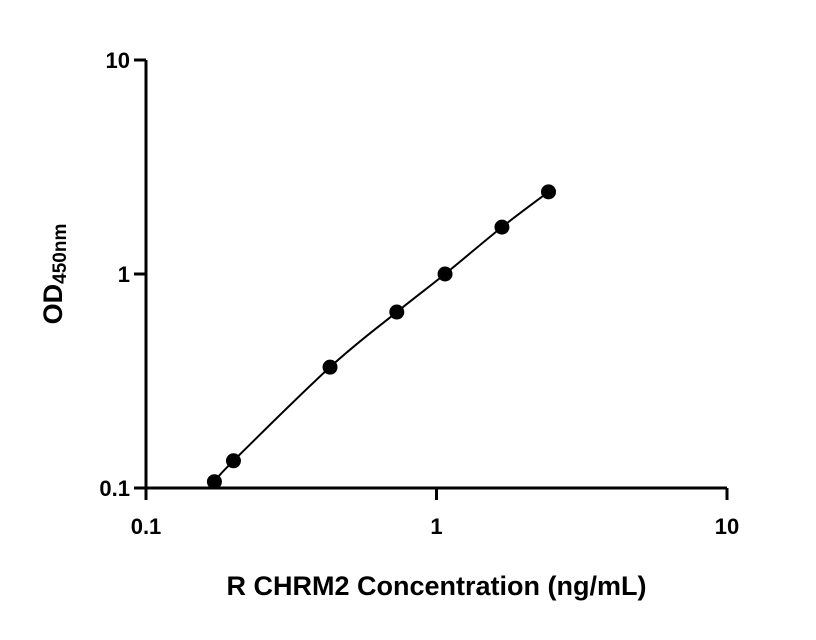  What do you see at coordinates (146, 526) in the screenshot?
I see `x-tick-label: 0.1` at bounding box center [146, 526].